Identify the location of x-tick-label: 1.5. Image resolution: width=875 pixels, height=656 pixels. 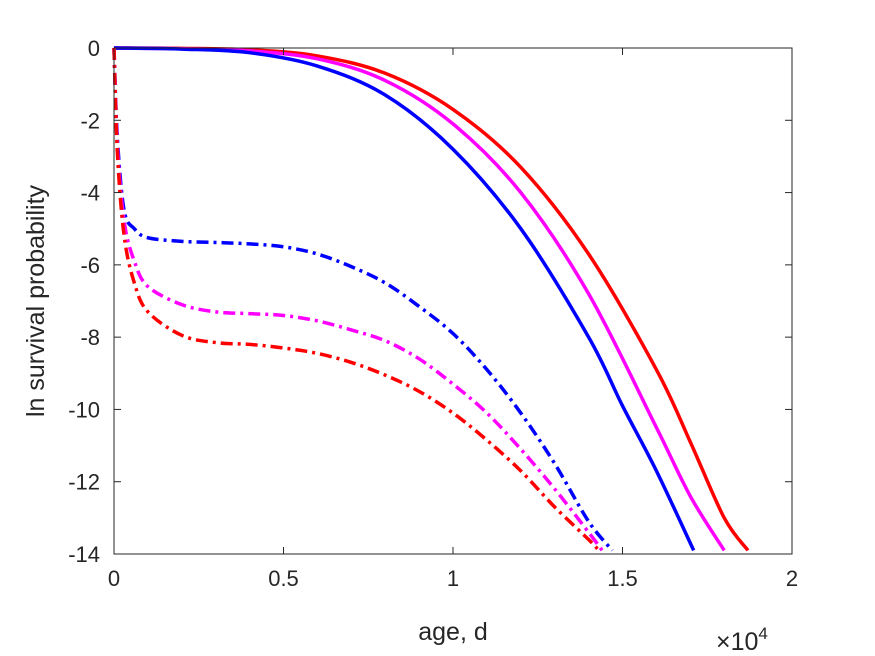
(622, 578).